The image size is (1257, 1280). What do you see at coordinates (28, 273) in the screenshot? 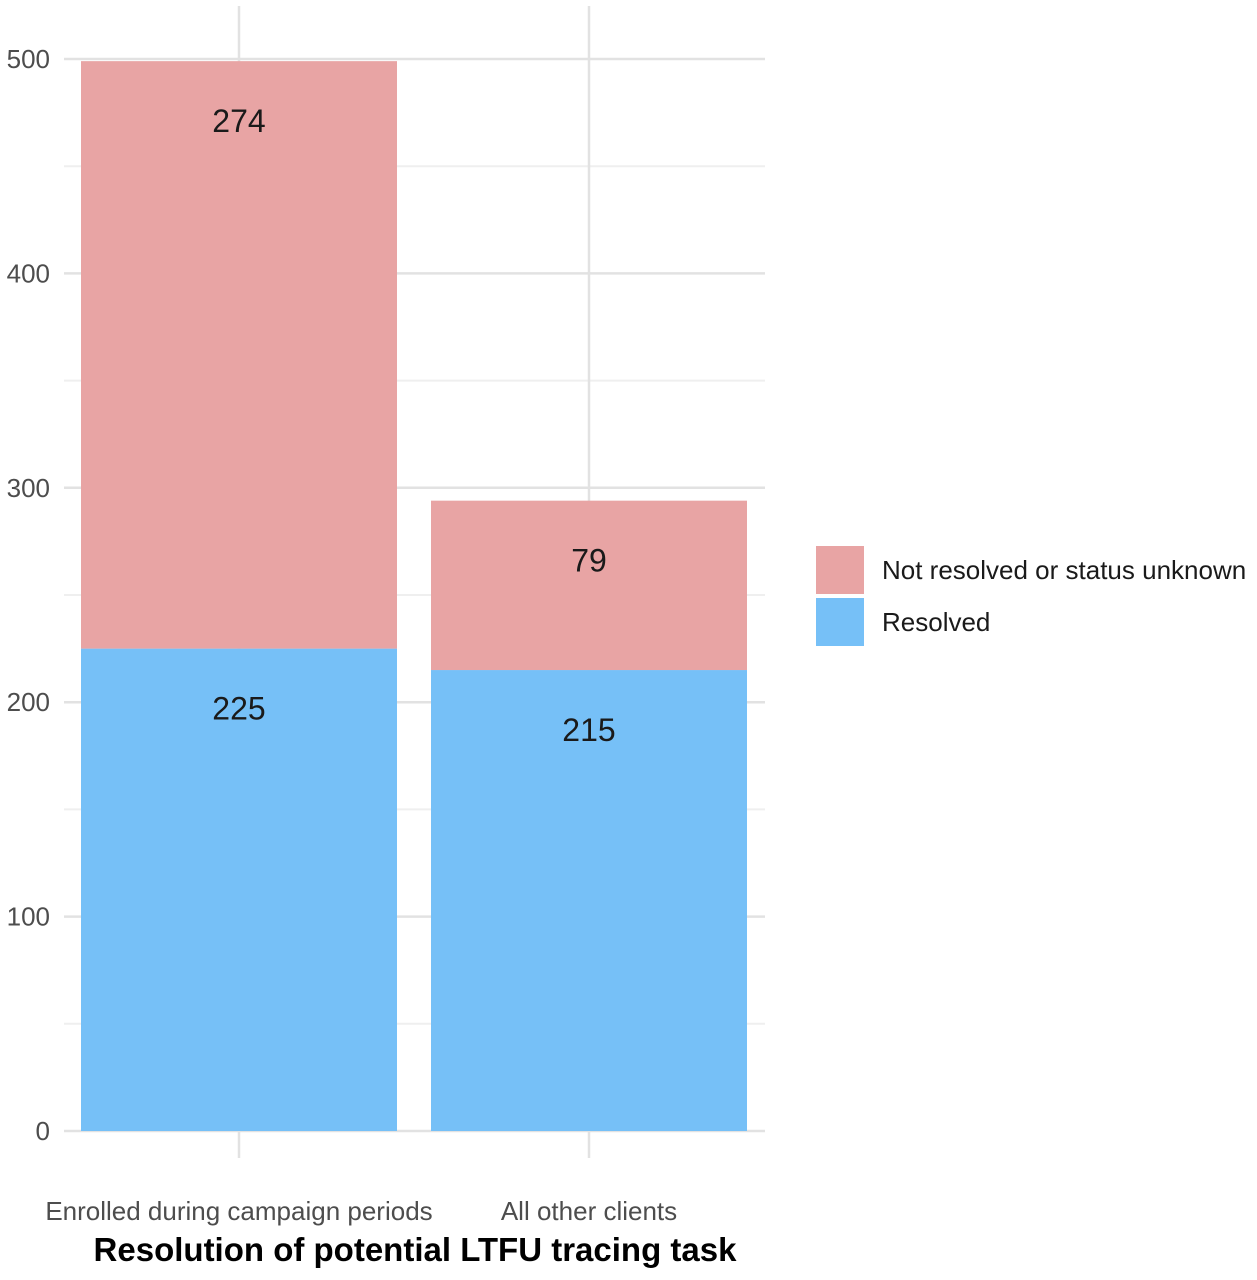
I see `y-tick-label: 400` at bounding box center [28, 273].